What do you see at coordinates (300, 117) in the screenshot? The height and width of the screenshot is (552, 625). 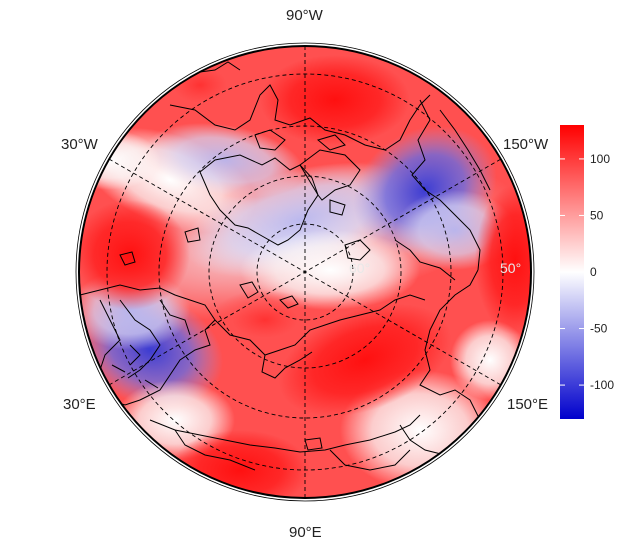 I see `north-america-coast` at bounding box center [300, 117].